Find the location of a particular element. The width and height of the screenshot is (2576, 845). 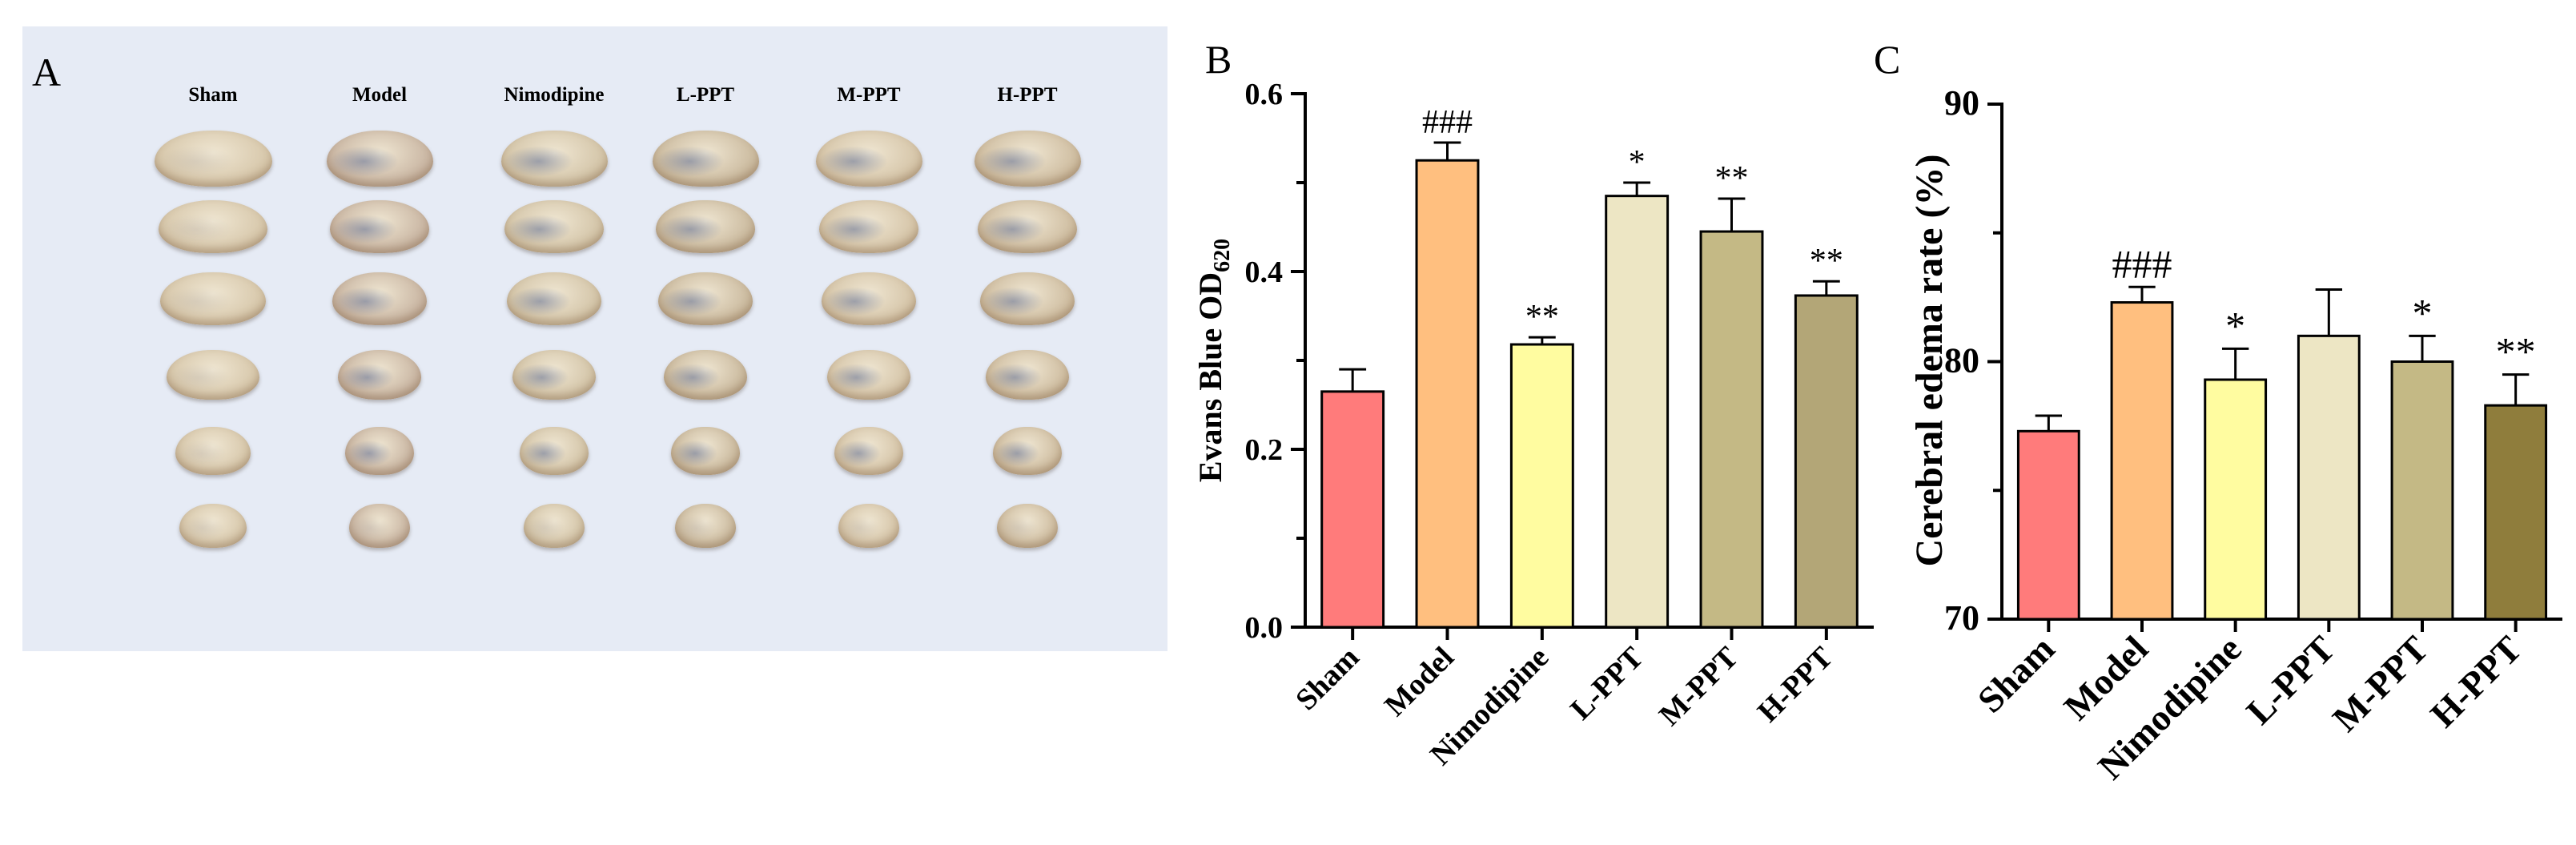

y-axis-title: Evans Blue OD620 is located at coordinates (1213, 360).